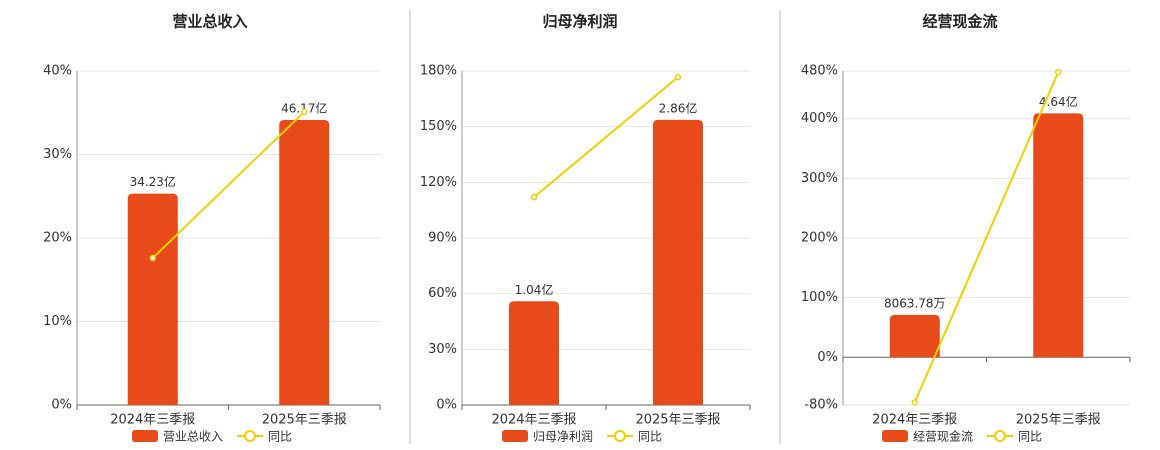  Describe the element at coordinates (438, 71) in the screenshot. I see `y-tick-label: 180%` at that location.